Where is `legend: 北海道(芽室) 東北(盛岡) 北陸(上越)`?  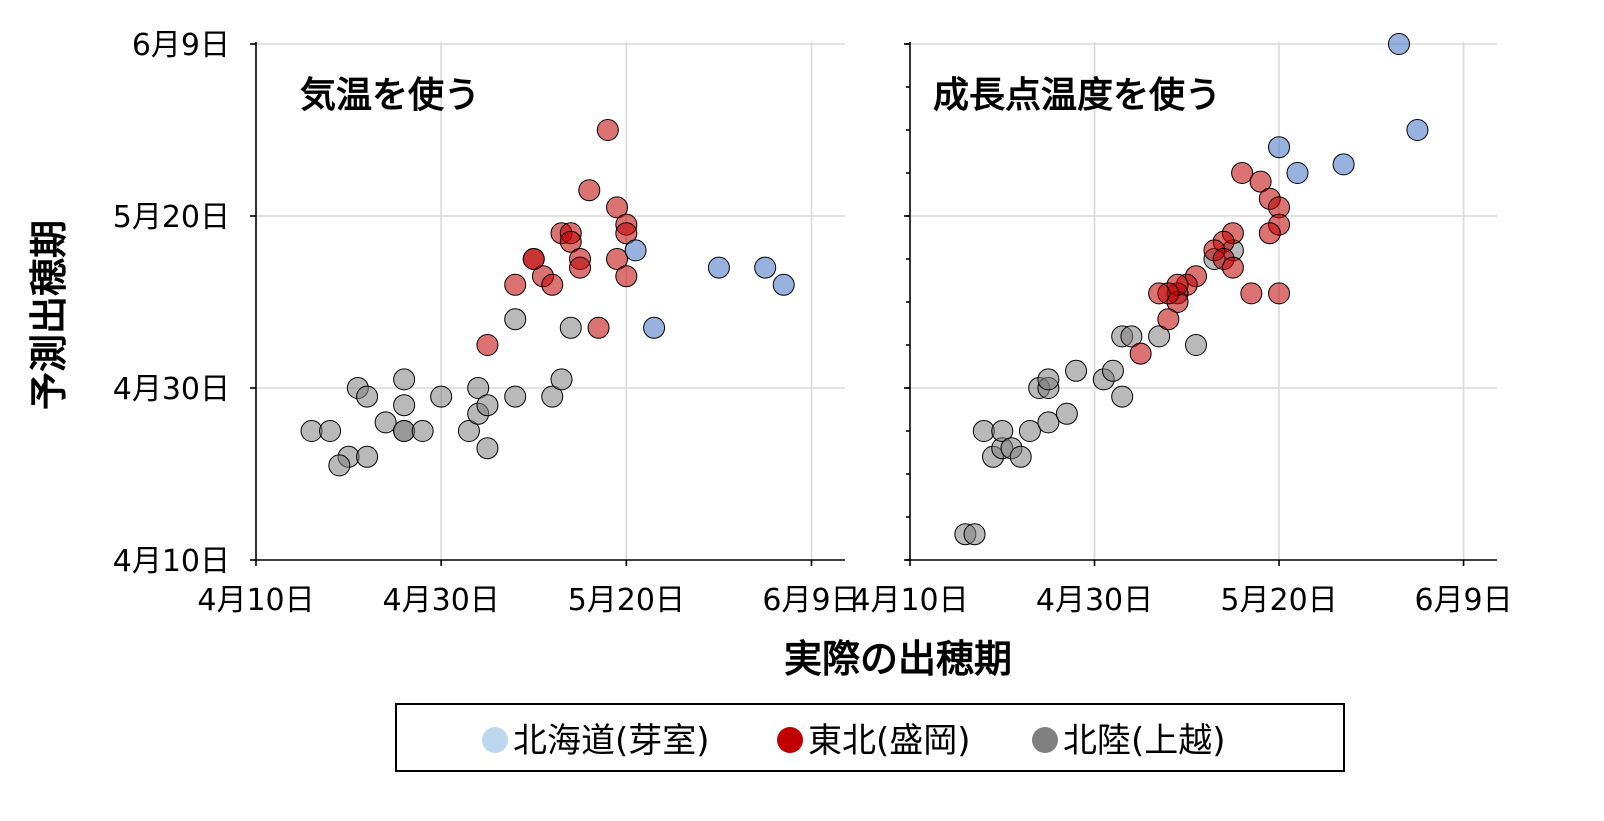
legend: 北海道(芽室) 東北(盛岡) 北陸(上越) is located at coordinates (870, 737).